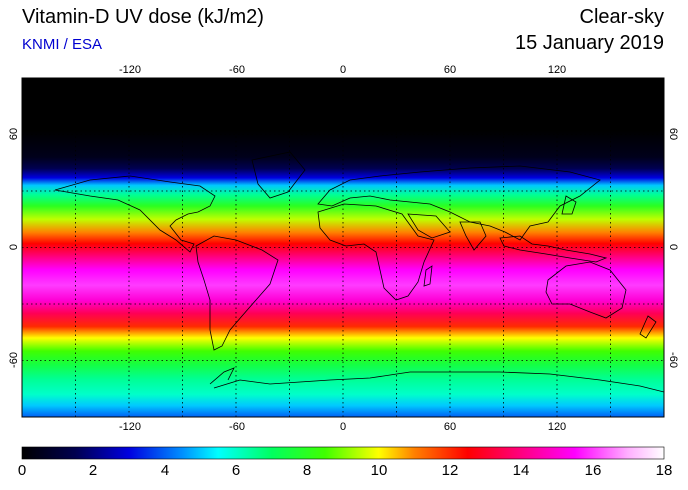 The height and width of the screenshot is (490, 688). Describe the element at coordinates (14, 134) in the screenshot. I see `lat-tick-left: 60` at that location.